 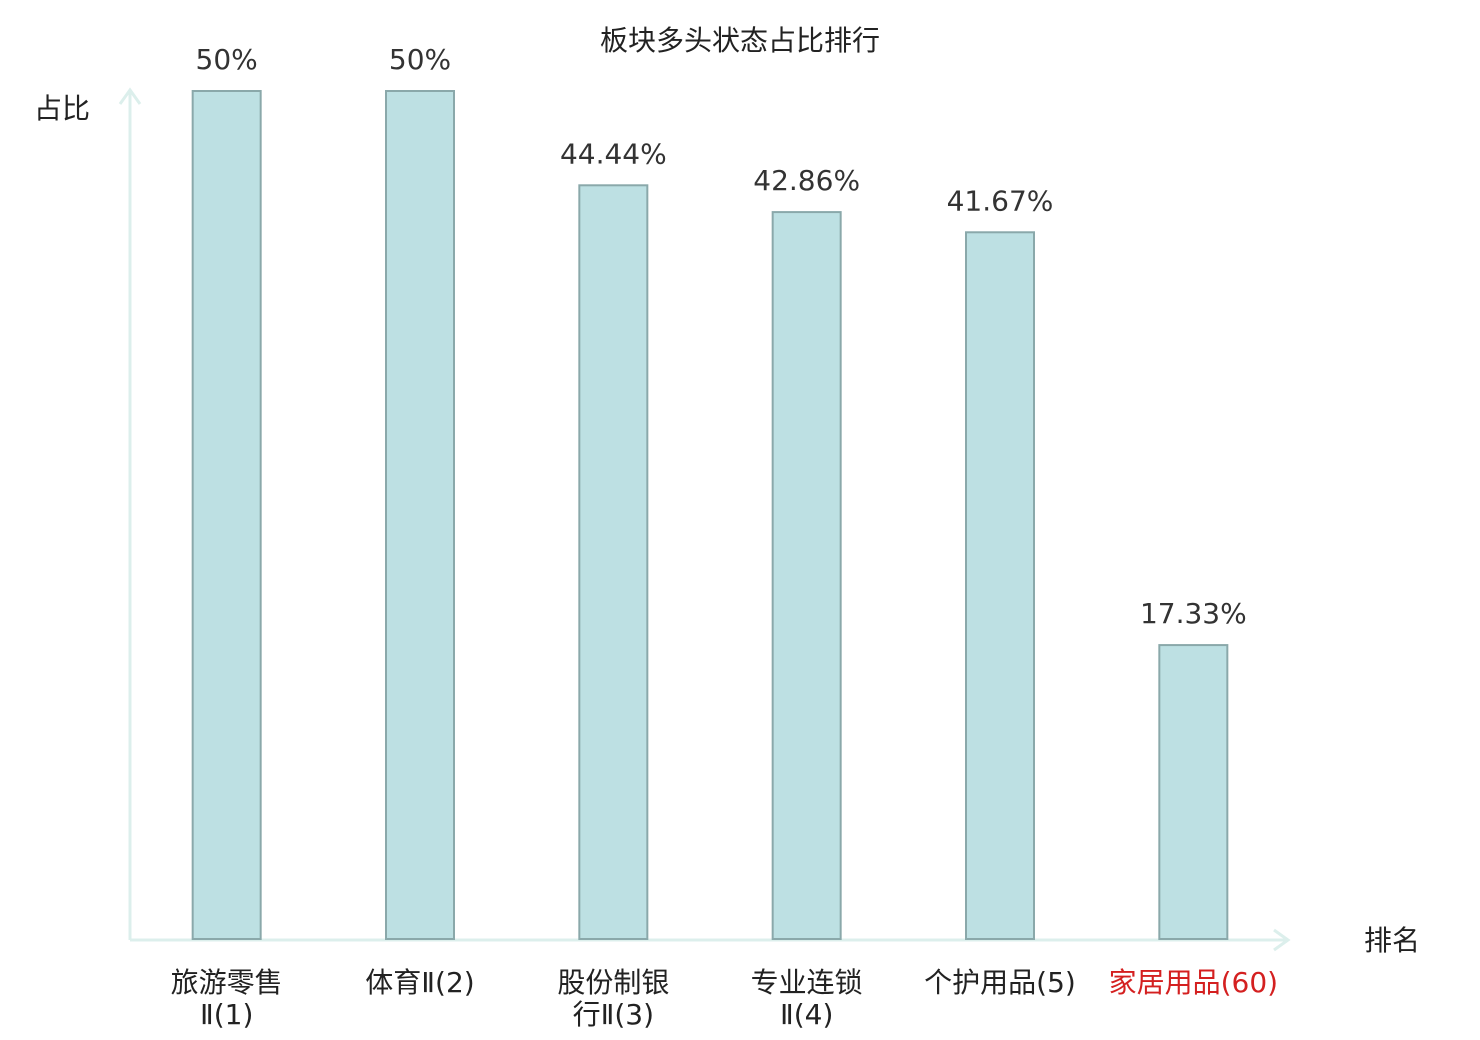 What do you see at coordinates (807, 998) in the screenshot?
I see `x-tick-label: 专业连锁 Ⅱ(4)` at bounding box center [807, 998].